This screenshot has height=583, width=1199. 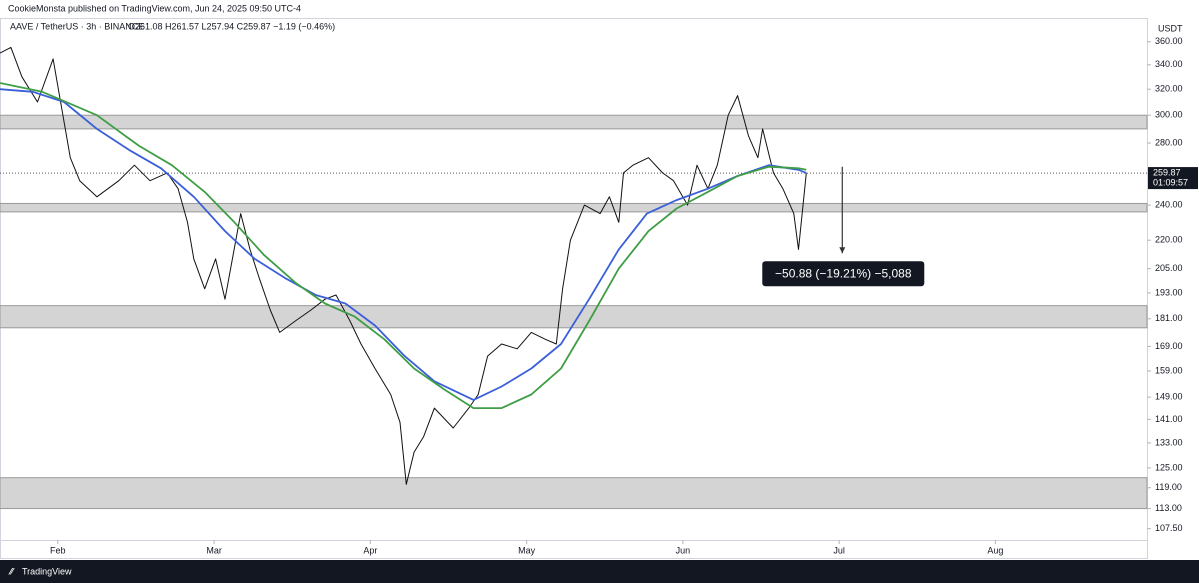 What do you see at coordinates (1169, 346) in the screenshot?
I see `y-tick-label: 169.00` at bounding box center [1169, 346].